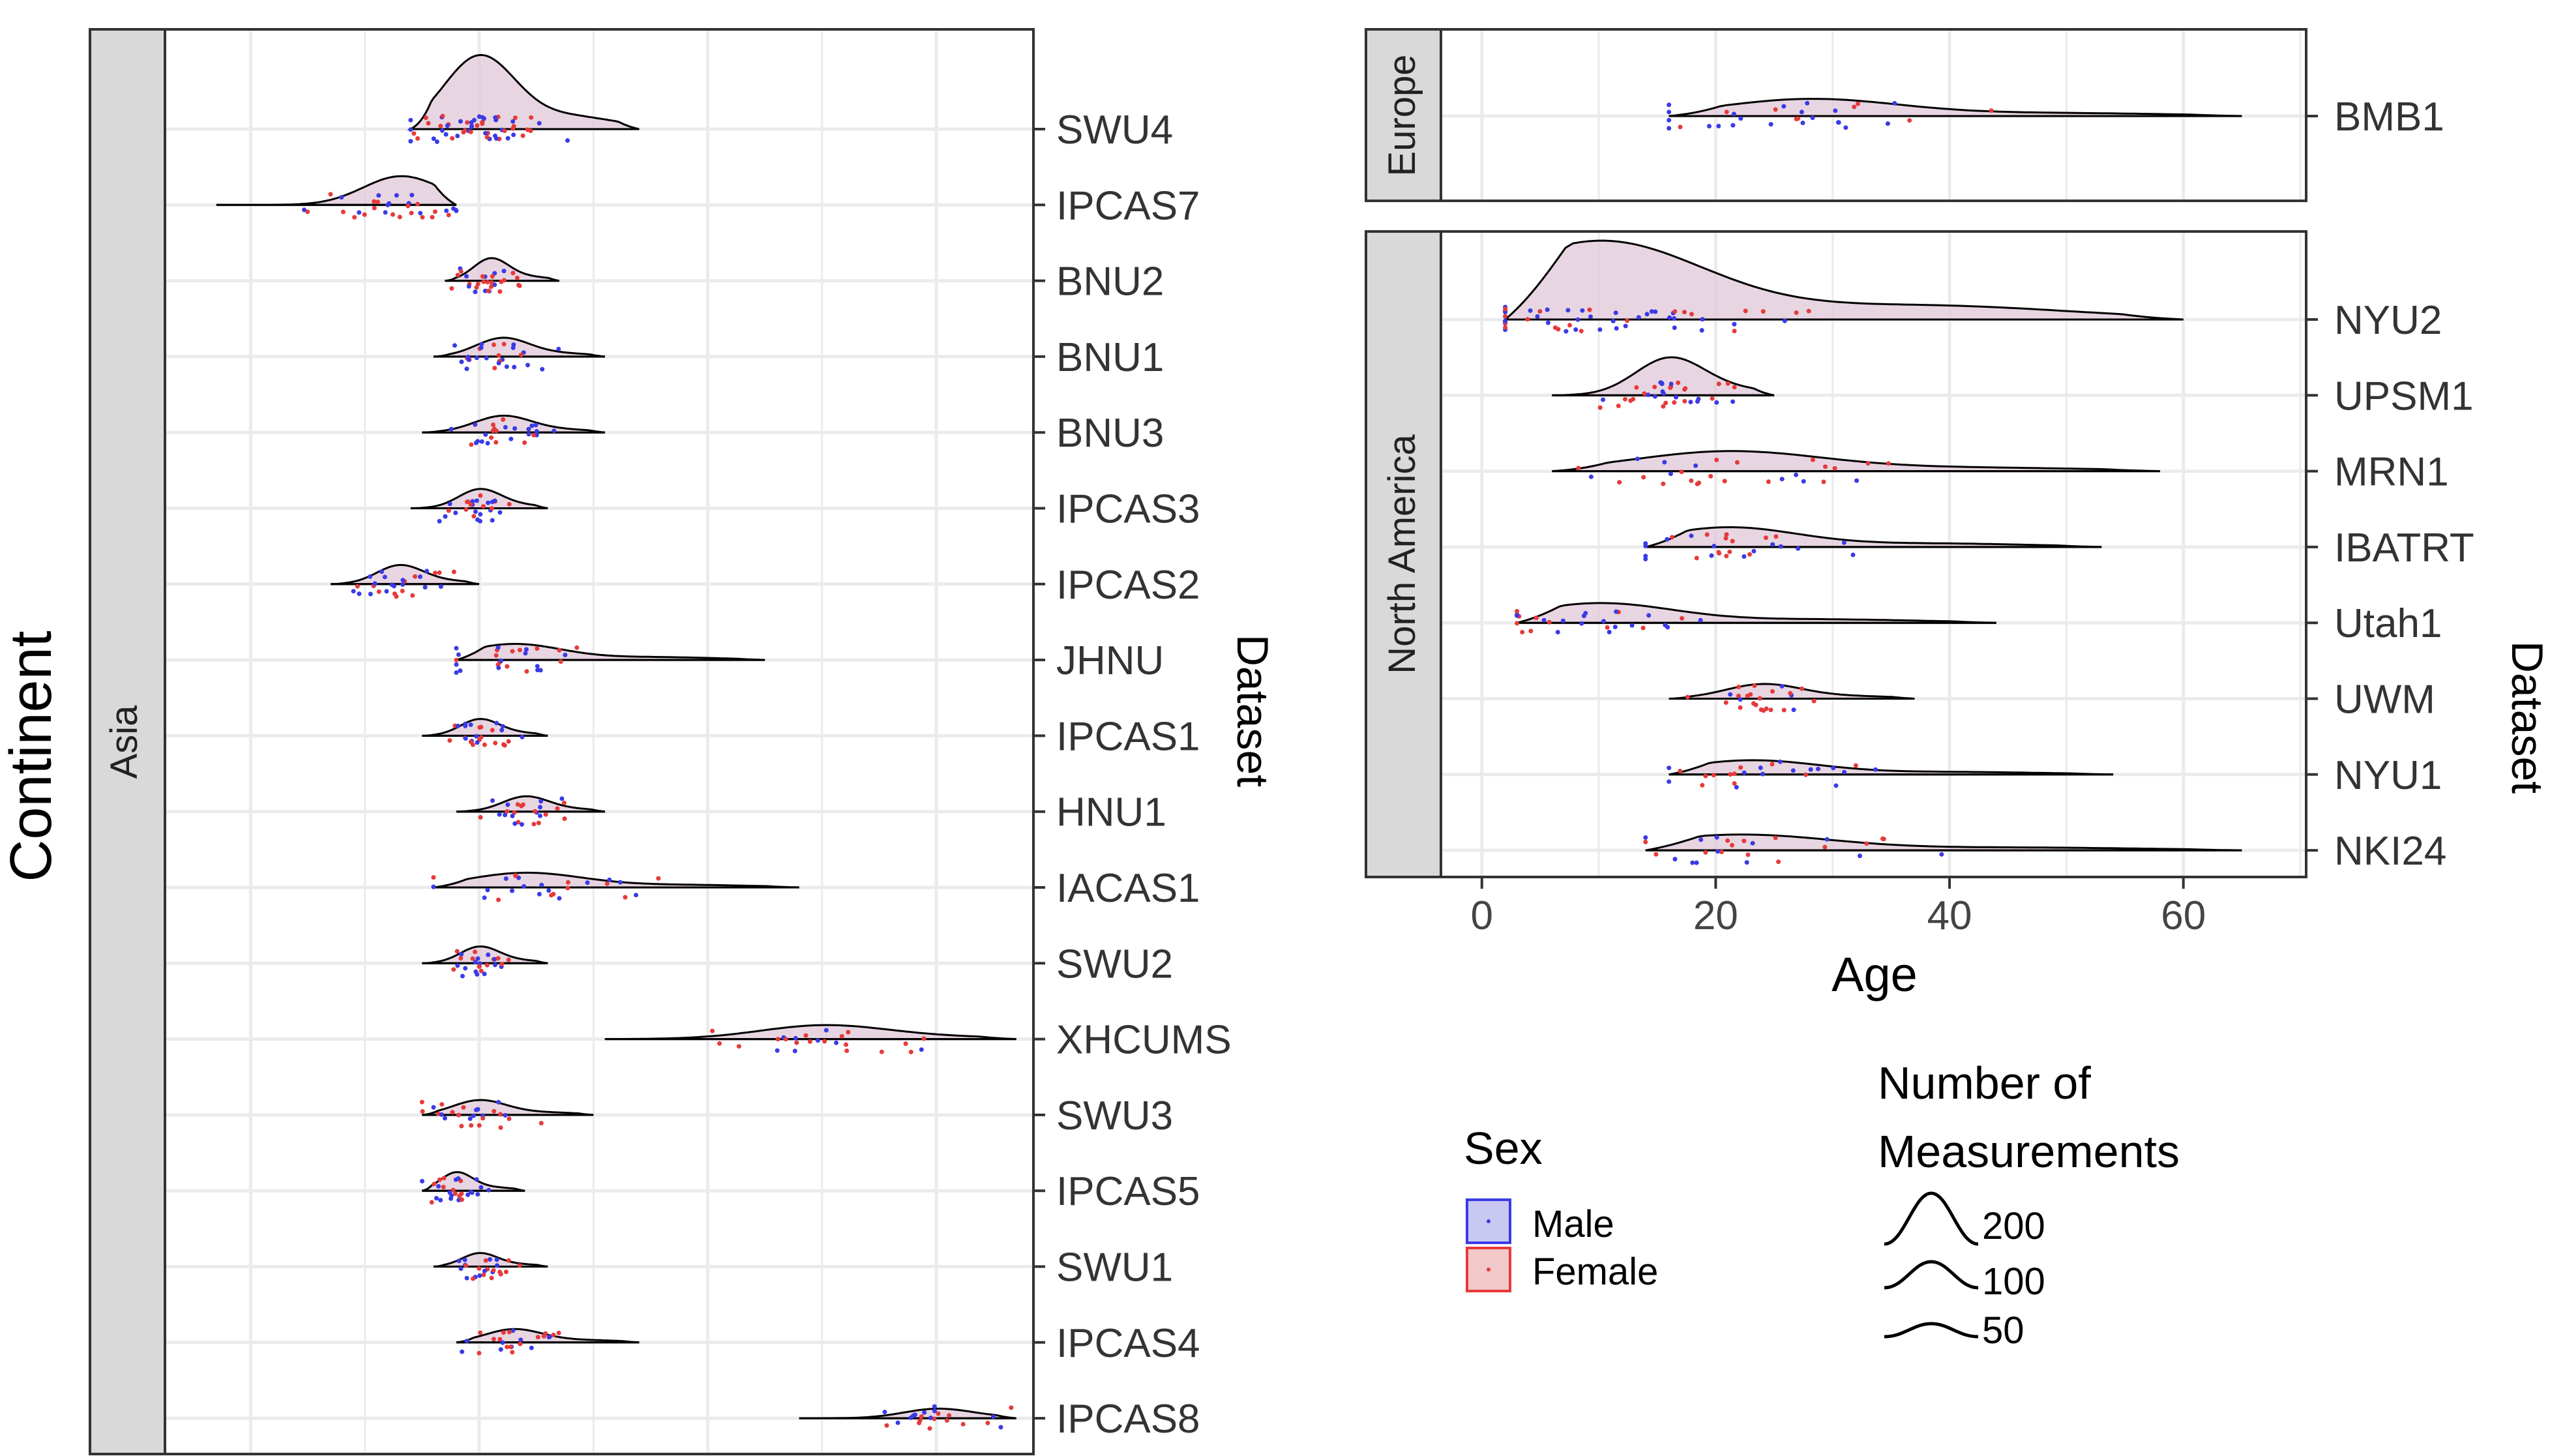  What do you see at coordinates (479, 498) in the screenshot?
I see `ridge-ipcas3` at bounding box center [479, 498].